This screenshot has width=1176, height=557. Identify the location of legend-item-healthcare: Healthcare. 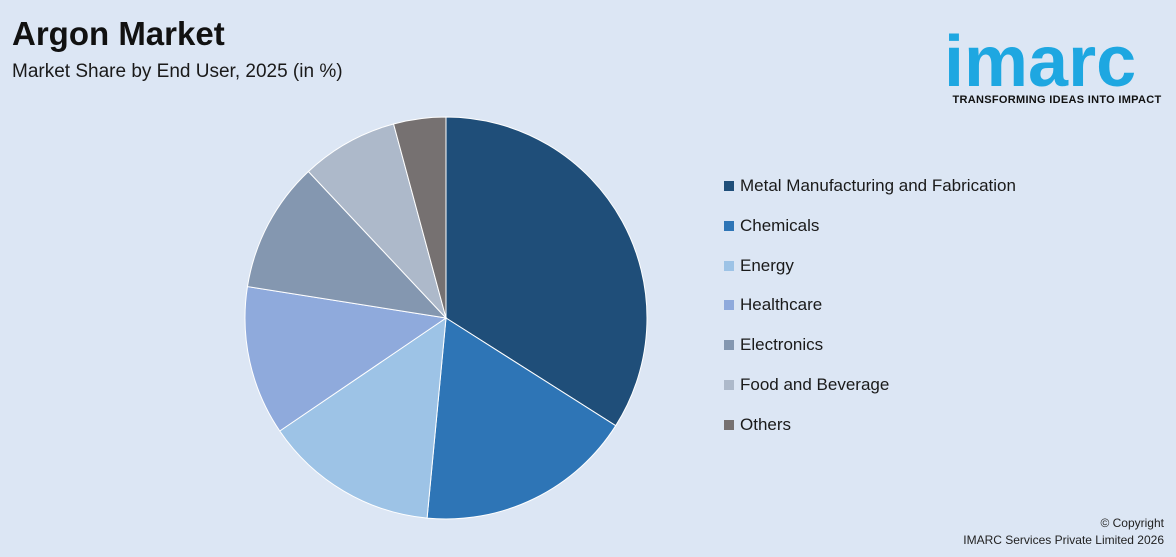
(870, 313).